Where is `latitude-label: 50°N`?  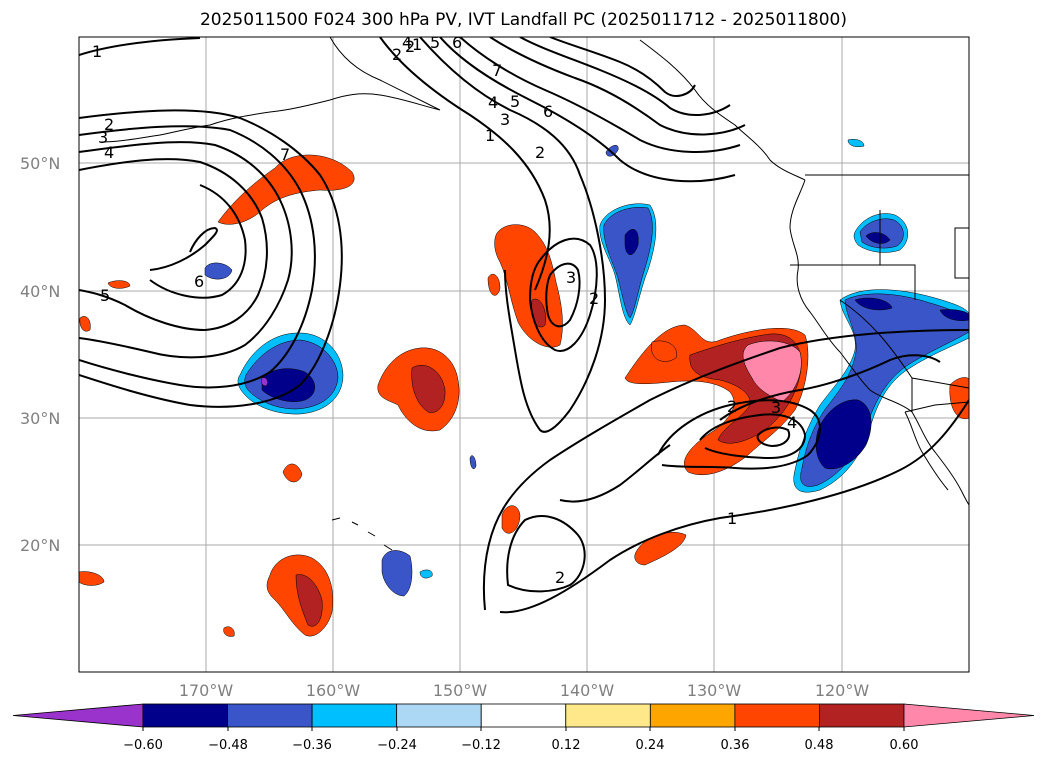
latitude-label: 50°N is located at coordinates (40, 163).